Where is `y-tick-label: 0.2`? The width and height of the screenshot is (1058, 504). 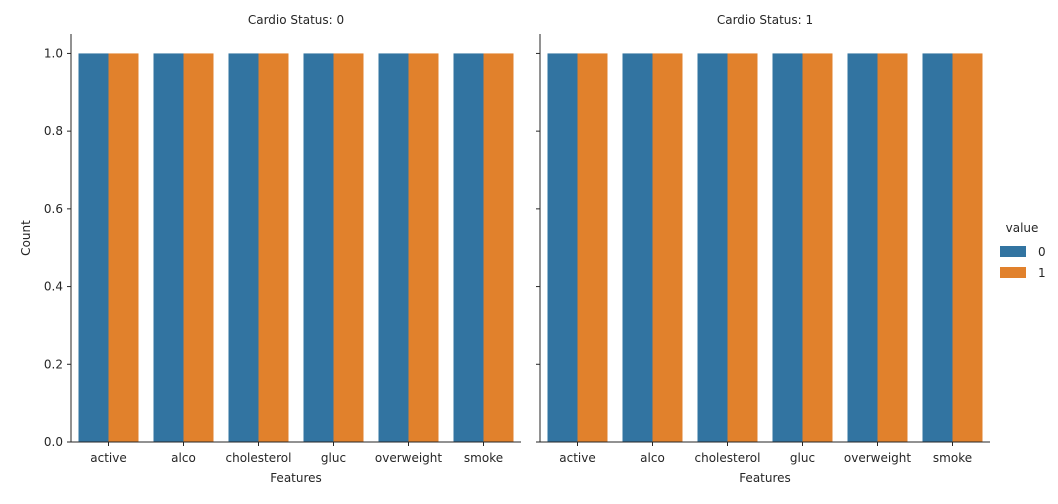
y-tick-label: 0.2 is located at coordinates (53, 364).